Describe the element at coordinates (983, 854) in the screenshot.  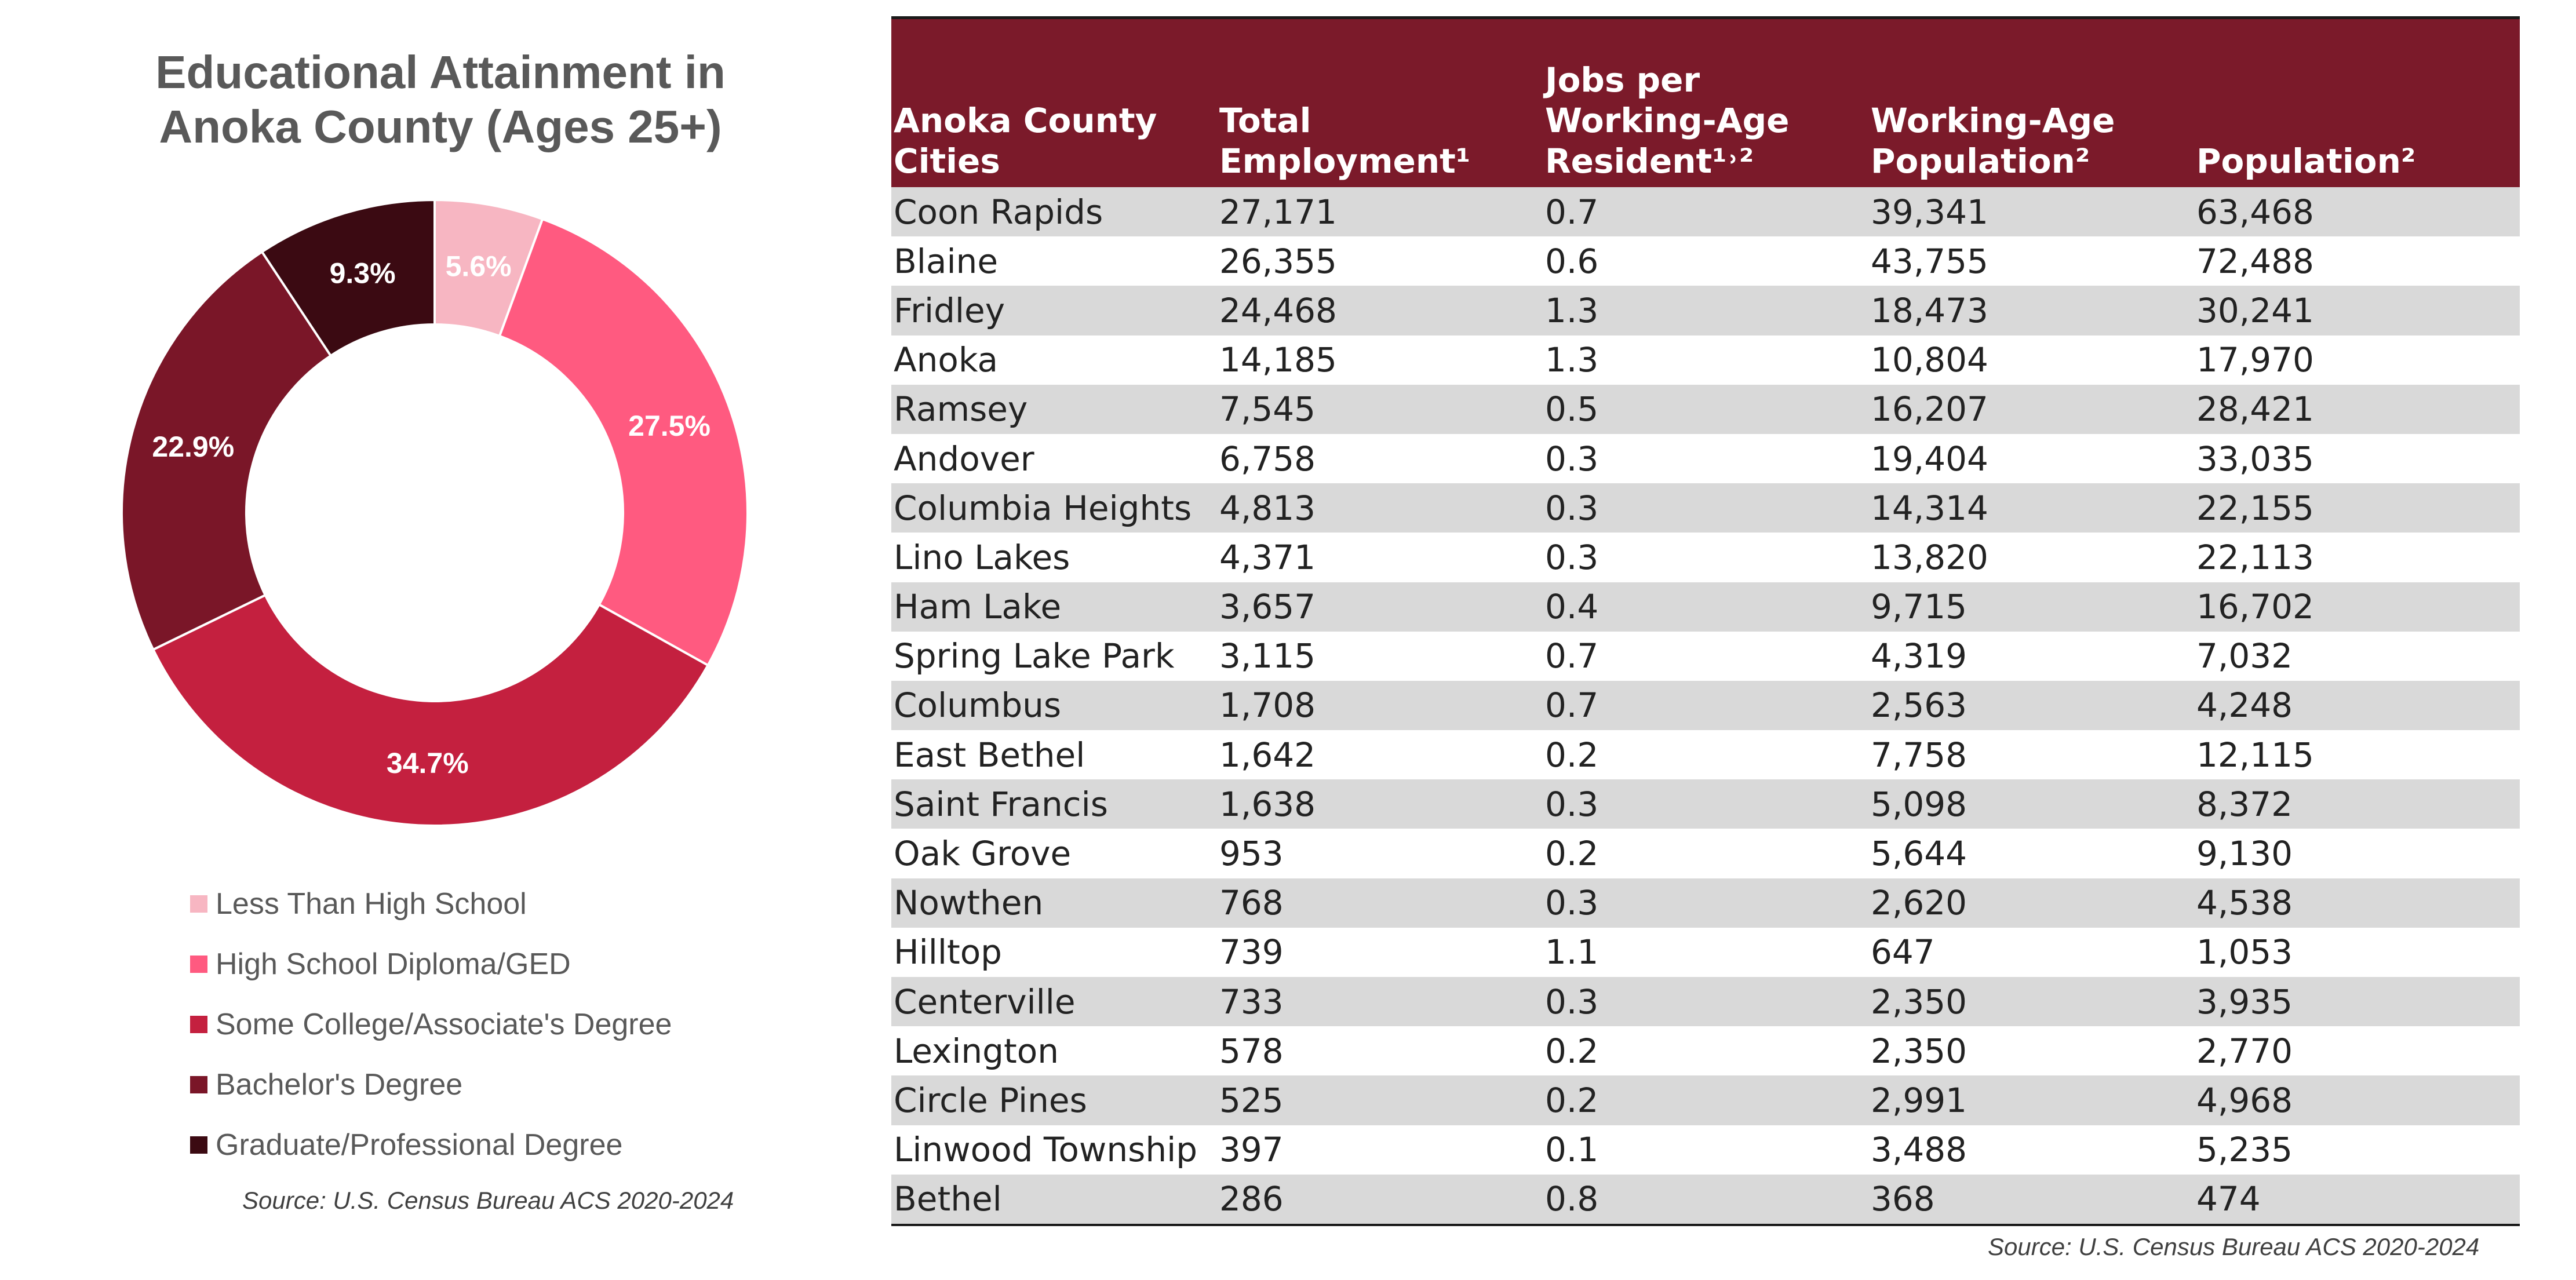
I see `city-cell: Oak Grove` at that location.